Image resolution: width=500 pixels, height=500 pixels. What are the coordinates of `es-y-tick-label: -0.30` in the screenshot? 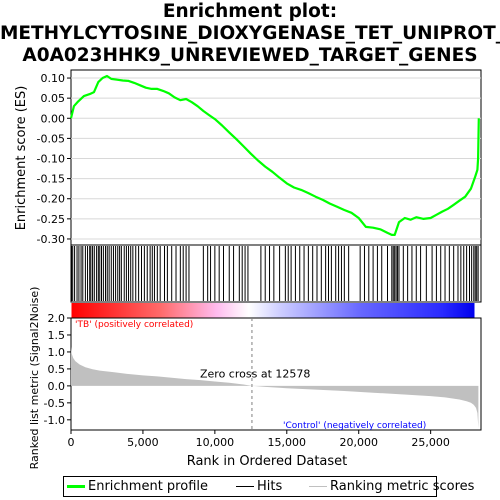 It's located at (51, 239).